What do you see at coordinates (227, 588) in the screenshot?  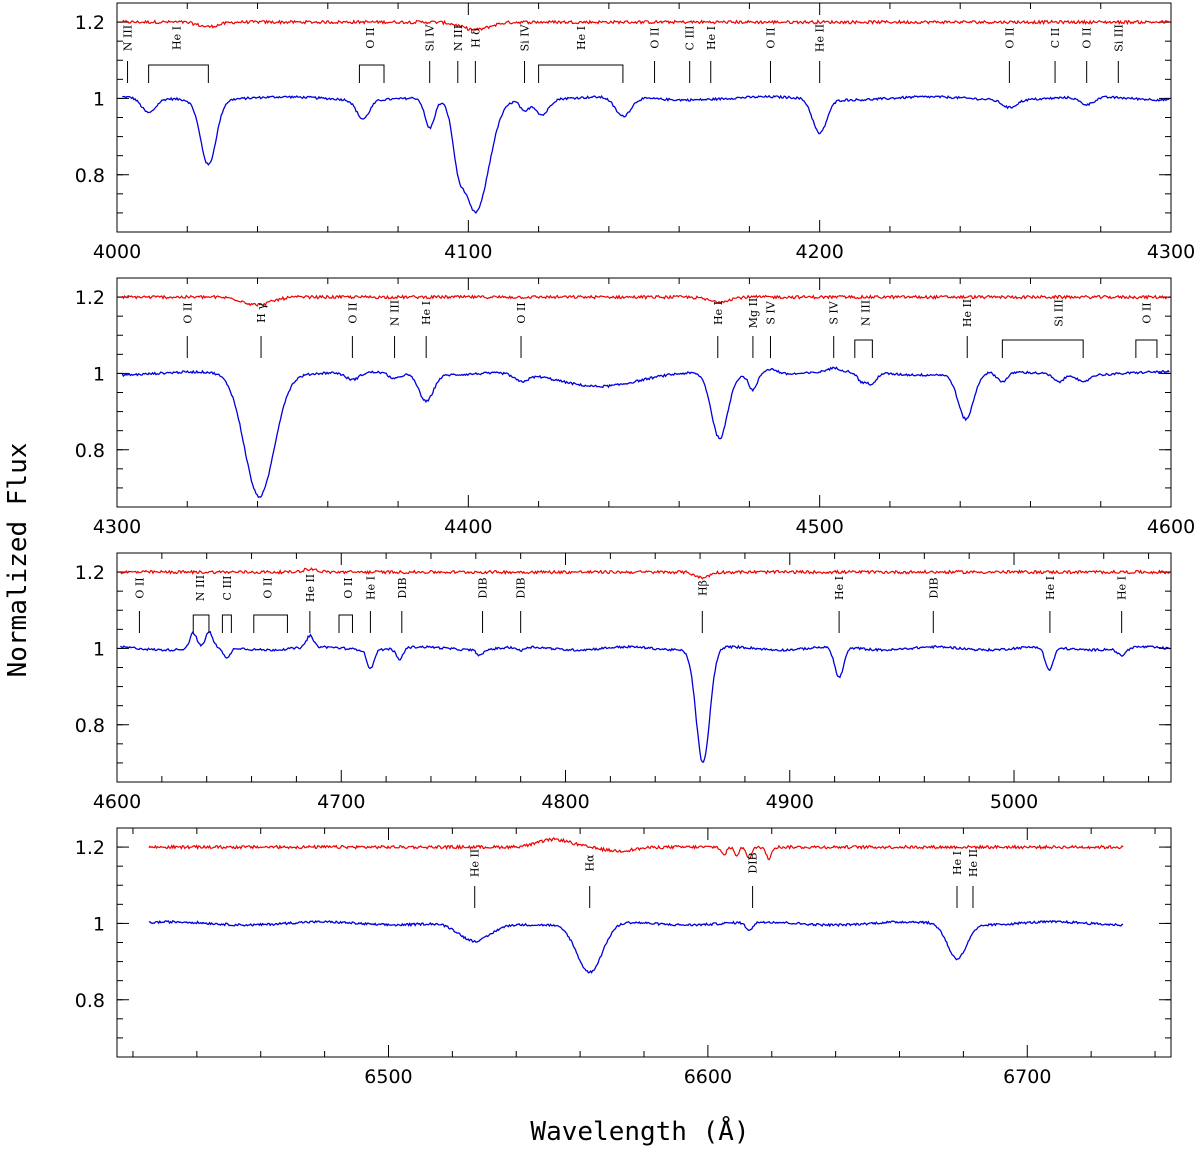 I see `line-id-label: C III` at bounding box center [227, 588].